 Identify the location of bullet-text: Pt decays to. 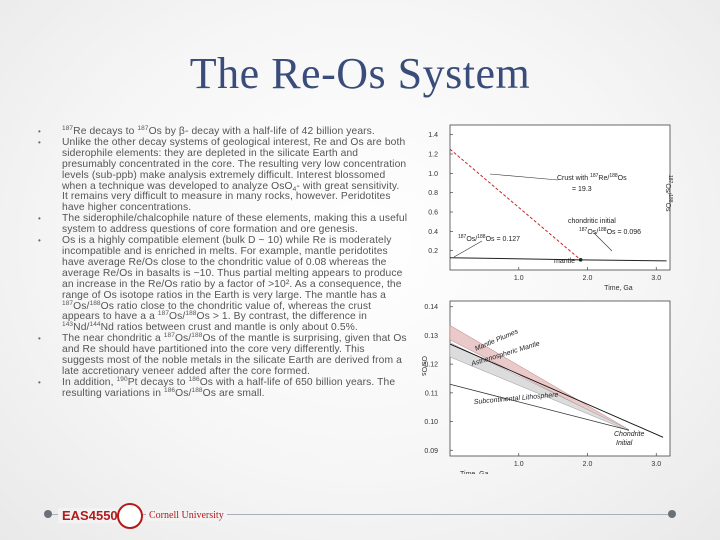
(158, 382).